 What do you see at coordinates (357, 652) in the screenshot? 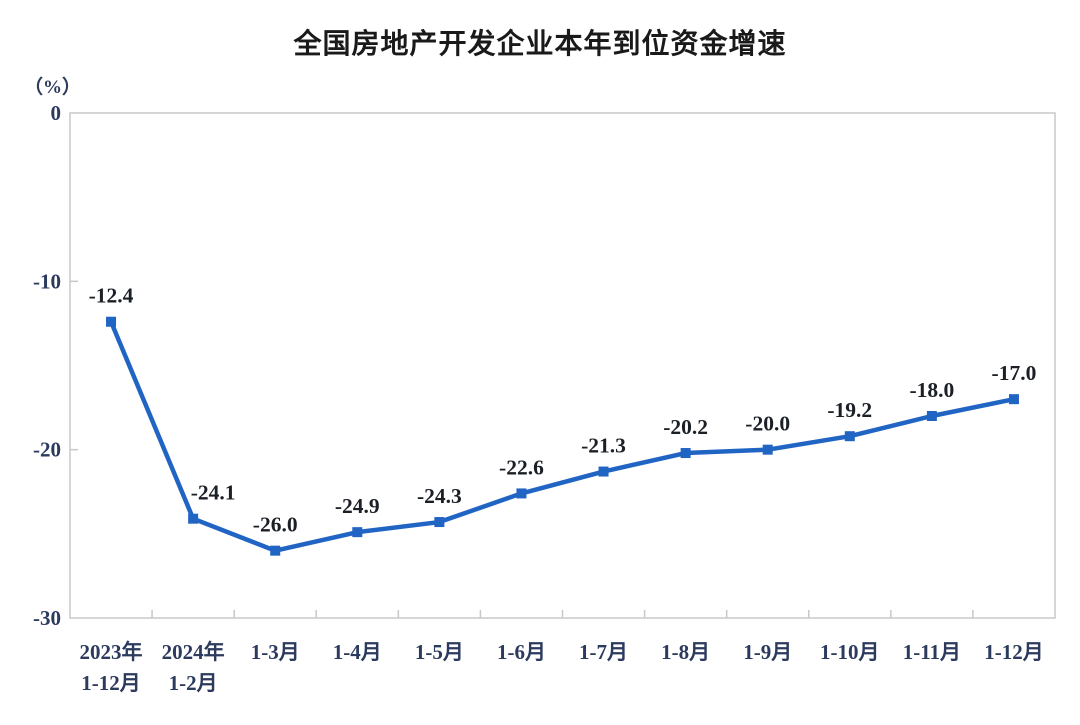
I see `x-tick-label: 1-4月` at bounding box center [357, 652].